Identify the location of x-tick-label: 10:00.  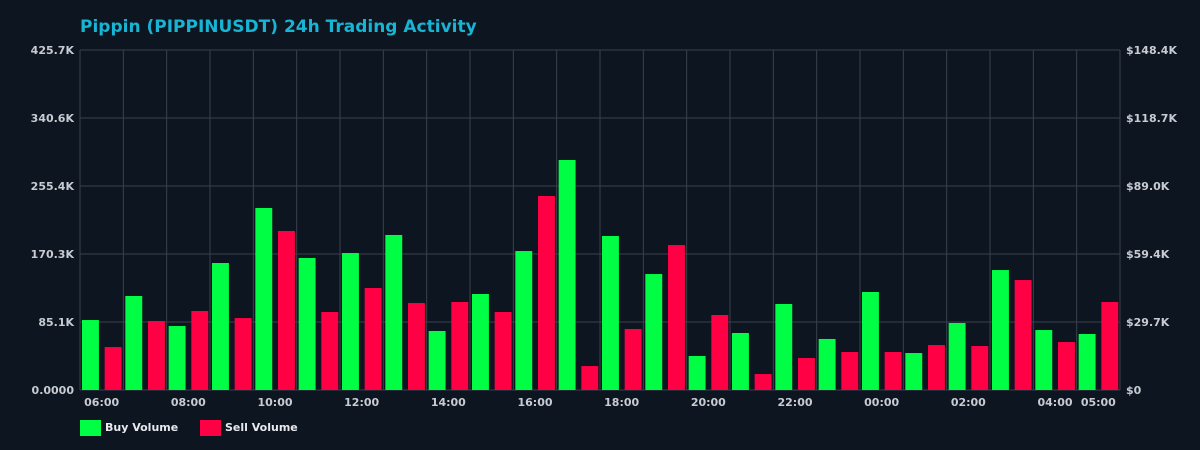
(274, 402).